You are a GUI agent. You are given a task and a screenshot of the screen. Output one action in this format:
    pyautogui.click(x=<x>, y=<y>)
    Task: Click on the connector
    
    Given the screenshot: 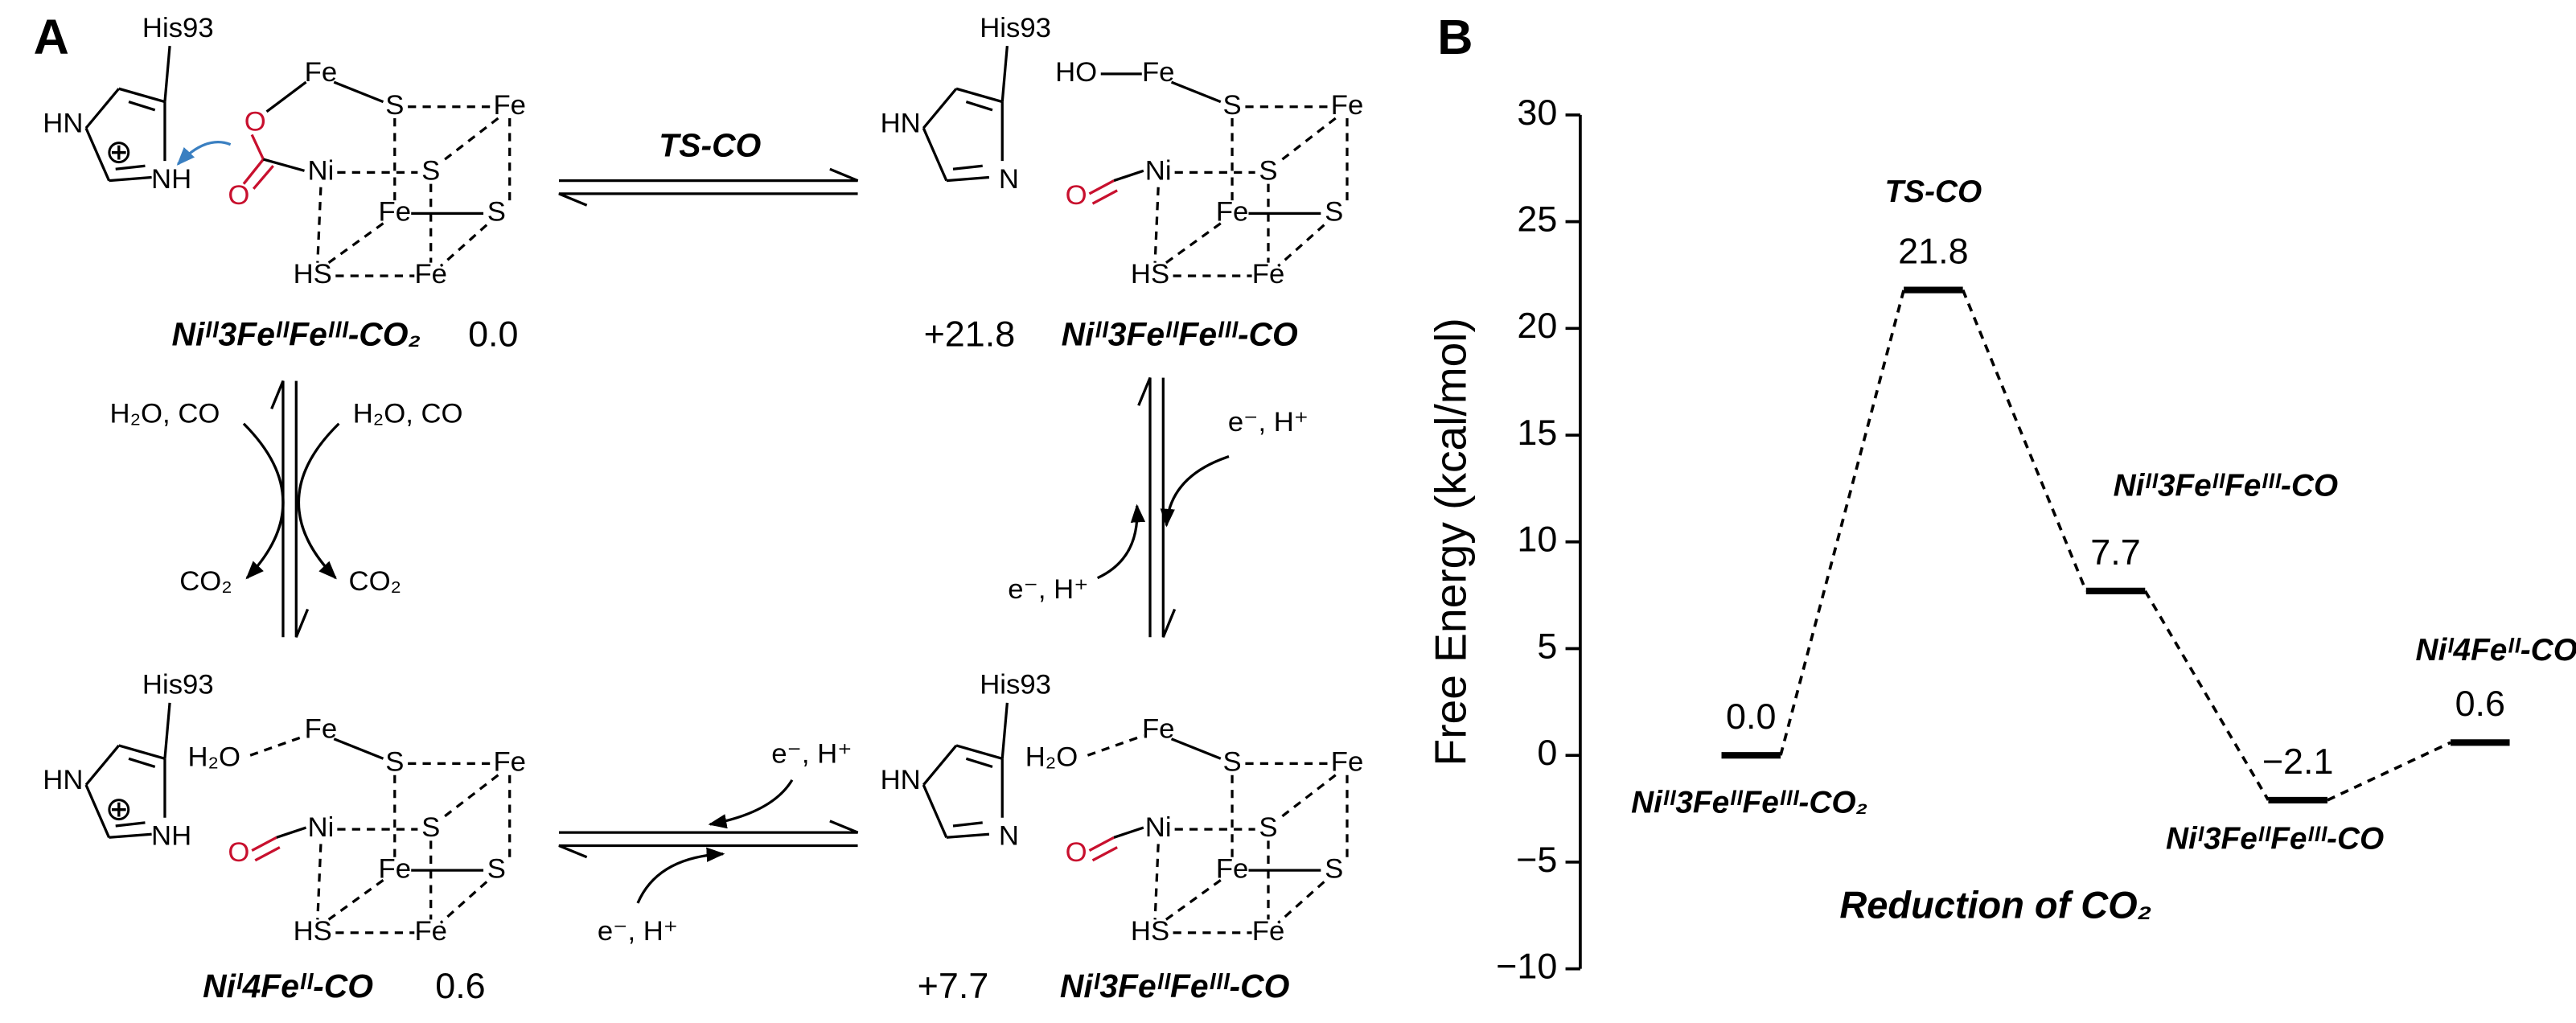 What is the action you would take?
    pyautogui.click(x=2389, y=771)
    